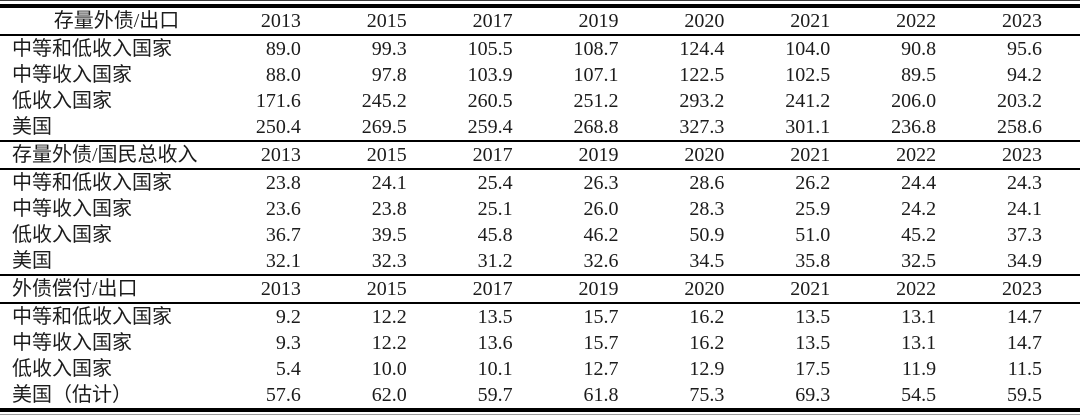  I want to click on value-cell: 25.1, so click(495, 209).